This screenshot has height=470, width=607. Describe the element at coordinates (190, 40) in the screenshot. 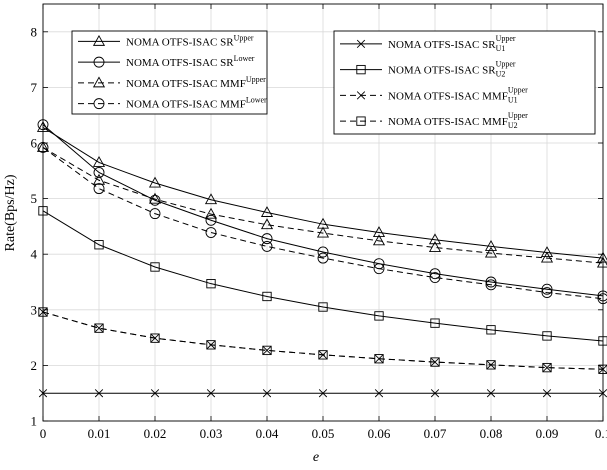

I see `legend-label: NOMA OTFS-ISAC SRUpper` at that location.